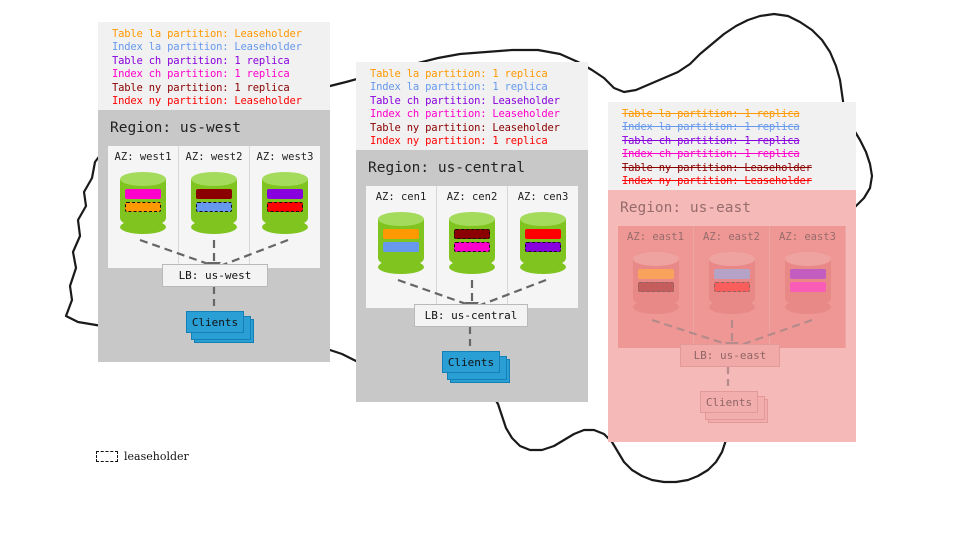  Describe the element at coordinates (215, 322) in the screenshot. I see `clients-us-west: Clients` at that location.